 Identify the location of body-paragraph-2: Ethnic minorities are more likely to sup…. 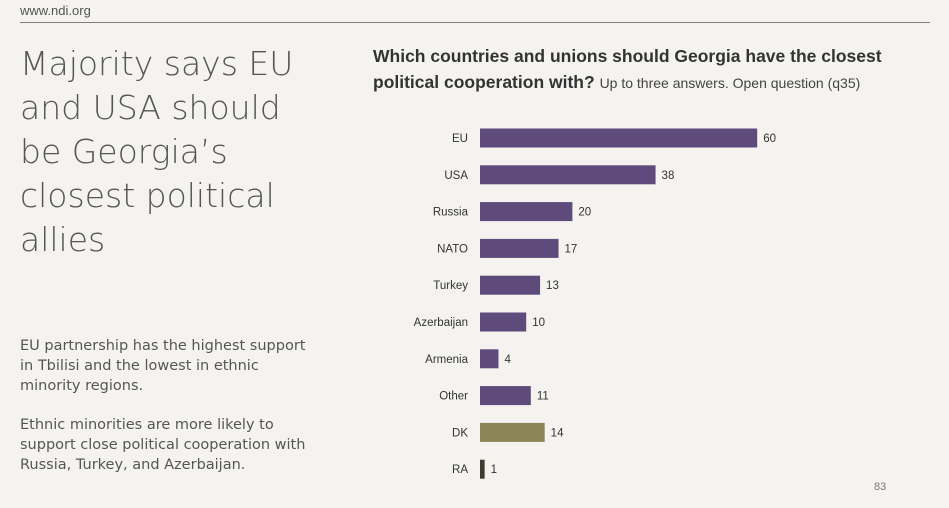
(163, 445).